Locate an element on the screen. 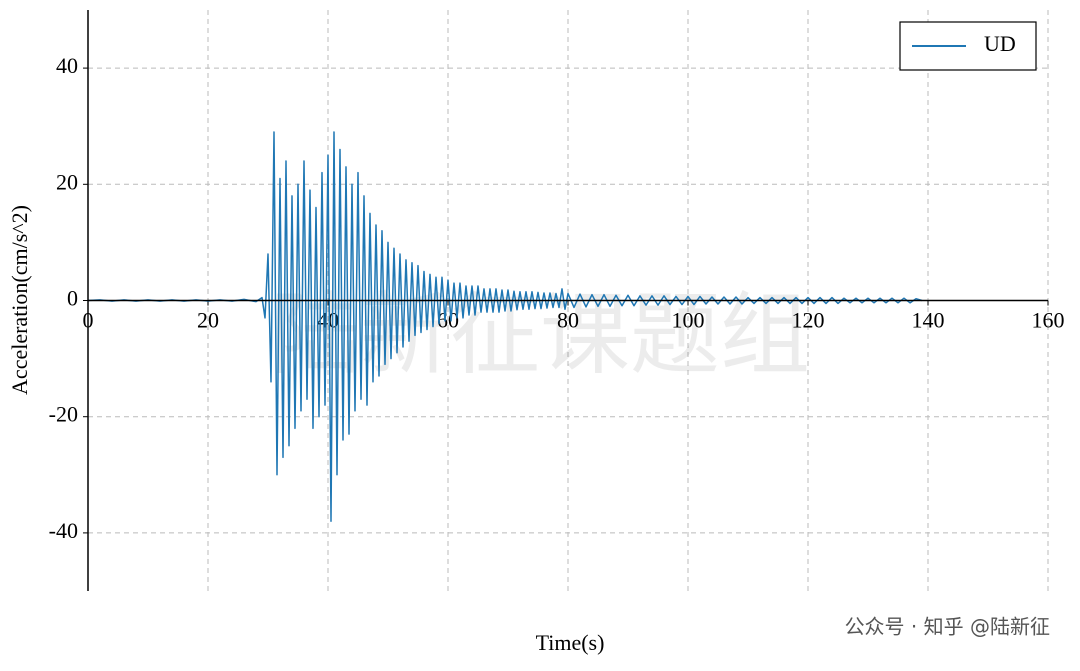 Image resolution: width=1080 pixels, height=671 pixels. y-tick-label: 40 is located at coordinates (67, 65).